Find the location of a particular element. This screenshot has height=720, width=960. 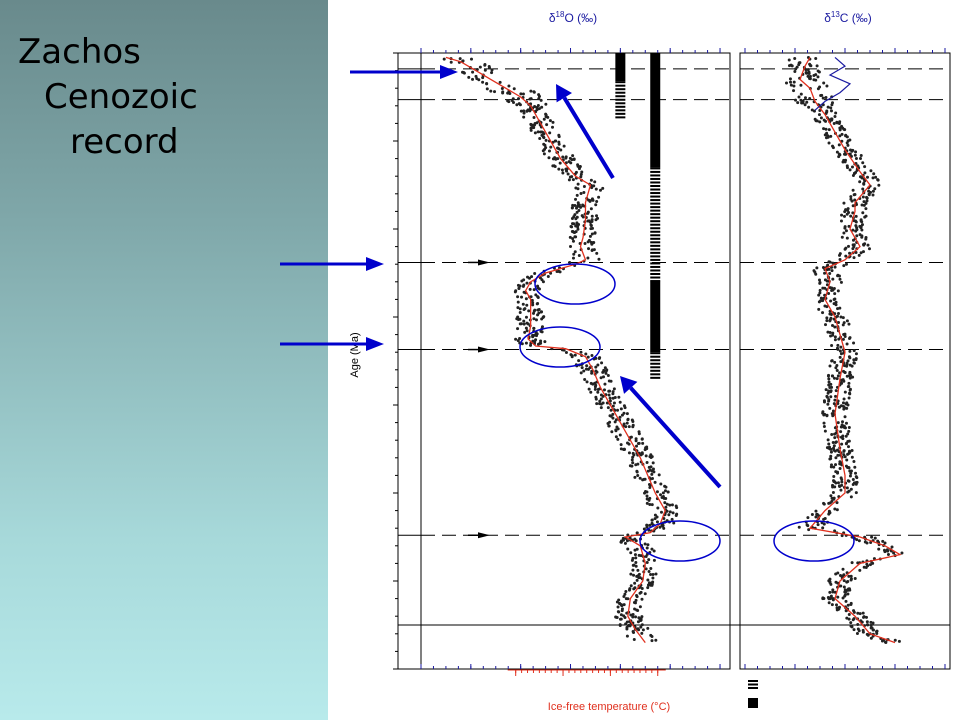

ice-sheet-bar-full is located at coordinates (655, 317).